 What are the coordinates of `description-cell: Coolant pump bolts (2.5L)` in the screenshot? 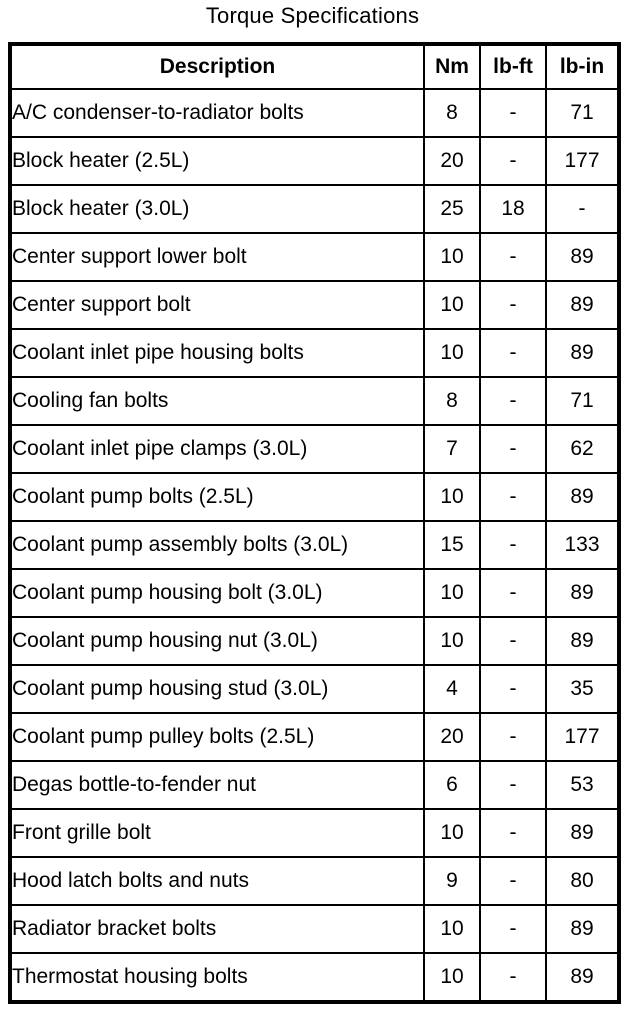 It's located at (217, 497).